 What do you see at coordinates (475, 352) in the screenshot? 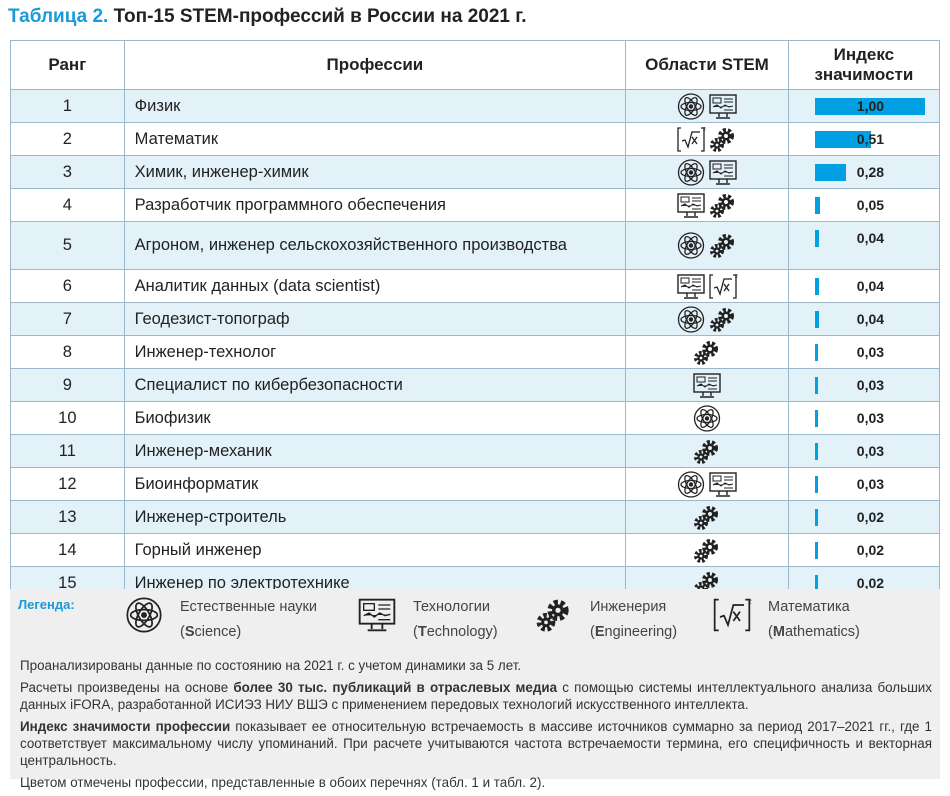
I see `row: 8 Инженер-технолог 0,03` at bounding box center [475, 352].